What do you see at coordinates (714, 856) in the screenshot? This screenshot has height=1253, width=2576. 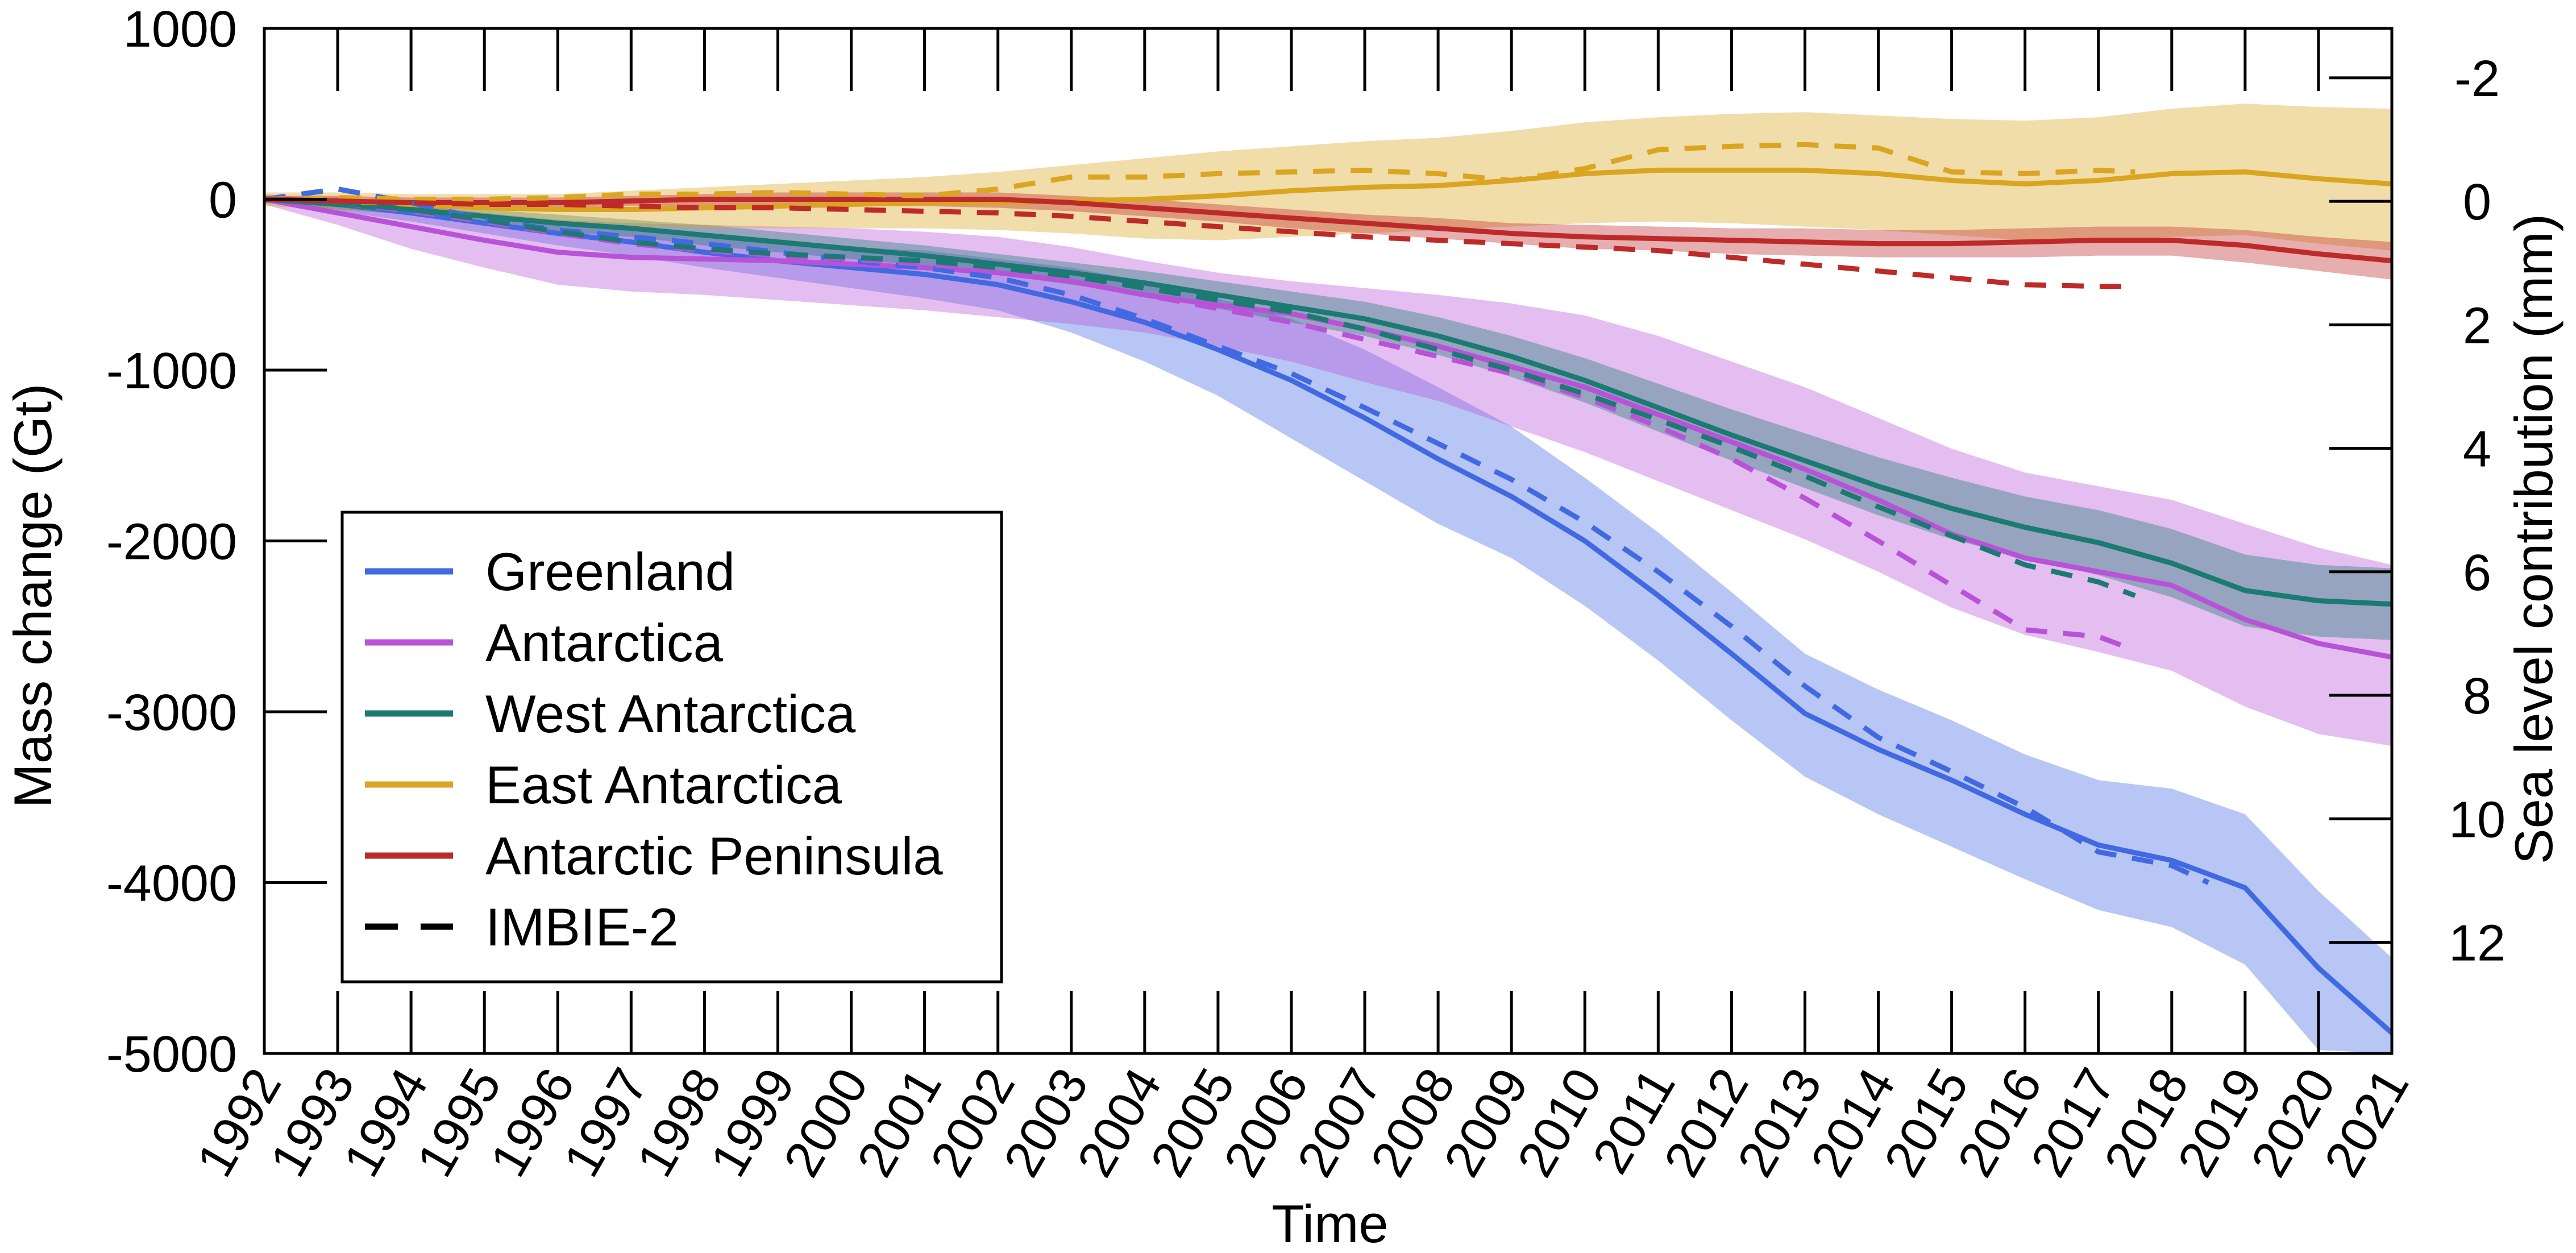 I see `legend-label-antarctic-peninsula: Antarctic Peninsula` at bounding box center [714, 856].